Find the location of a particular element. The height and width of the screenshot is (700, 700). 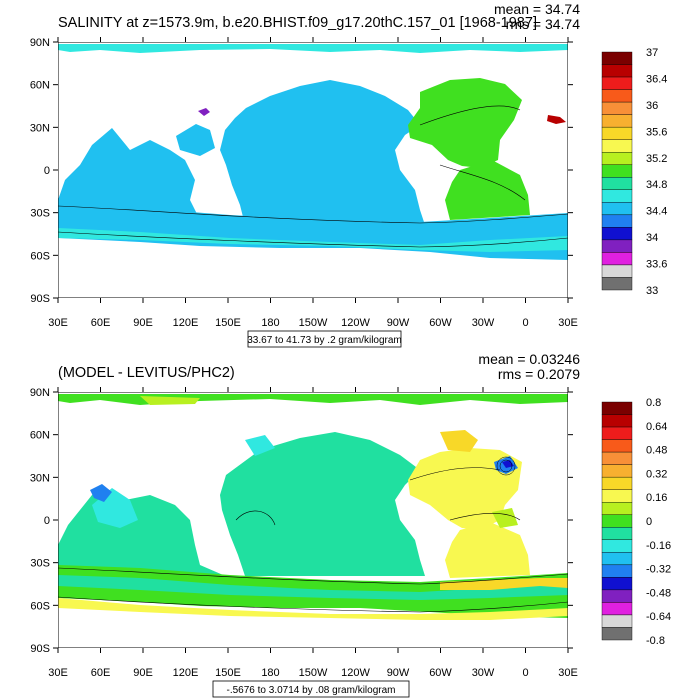

panel-1-redsea-field is located at coordinates (204, 112).